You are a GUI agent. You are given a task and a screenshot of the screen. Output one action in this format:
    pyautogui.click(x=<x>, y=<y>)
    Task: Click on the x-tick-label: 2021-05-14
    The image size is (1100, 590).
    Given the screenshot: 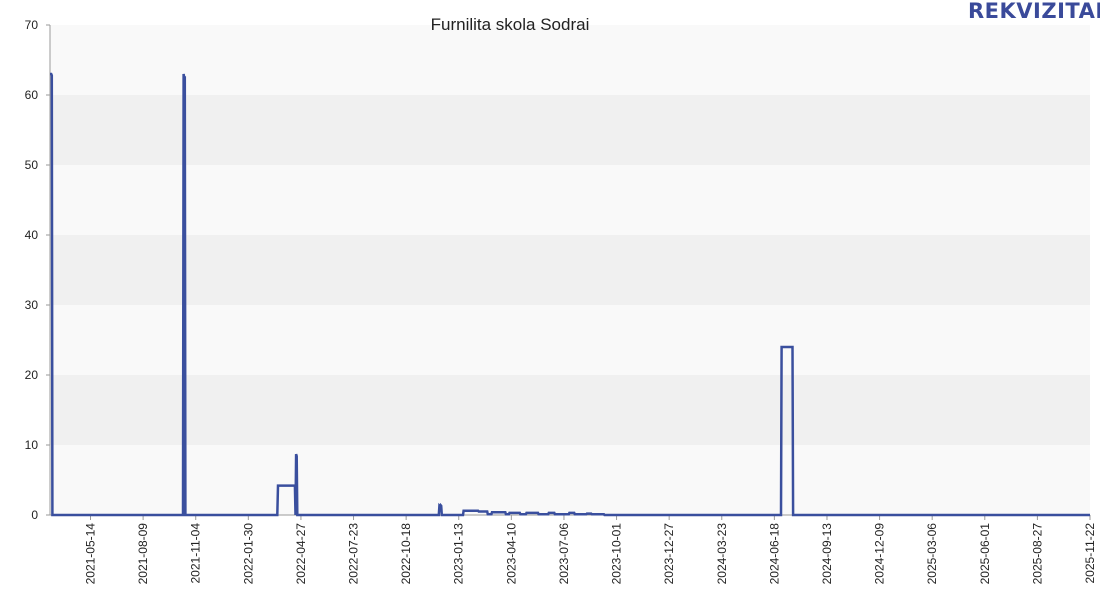 What is the action you would take?
    pyautogui.click(x=91, y=554)
    